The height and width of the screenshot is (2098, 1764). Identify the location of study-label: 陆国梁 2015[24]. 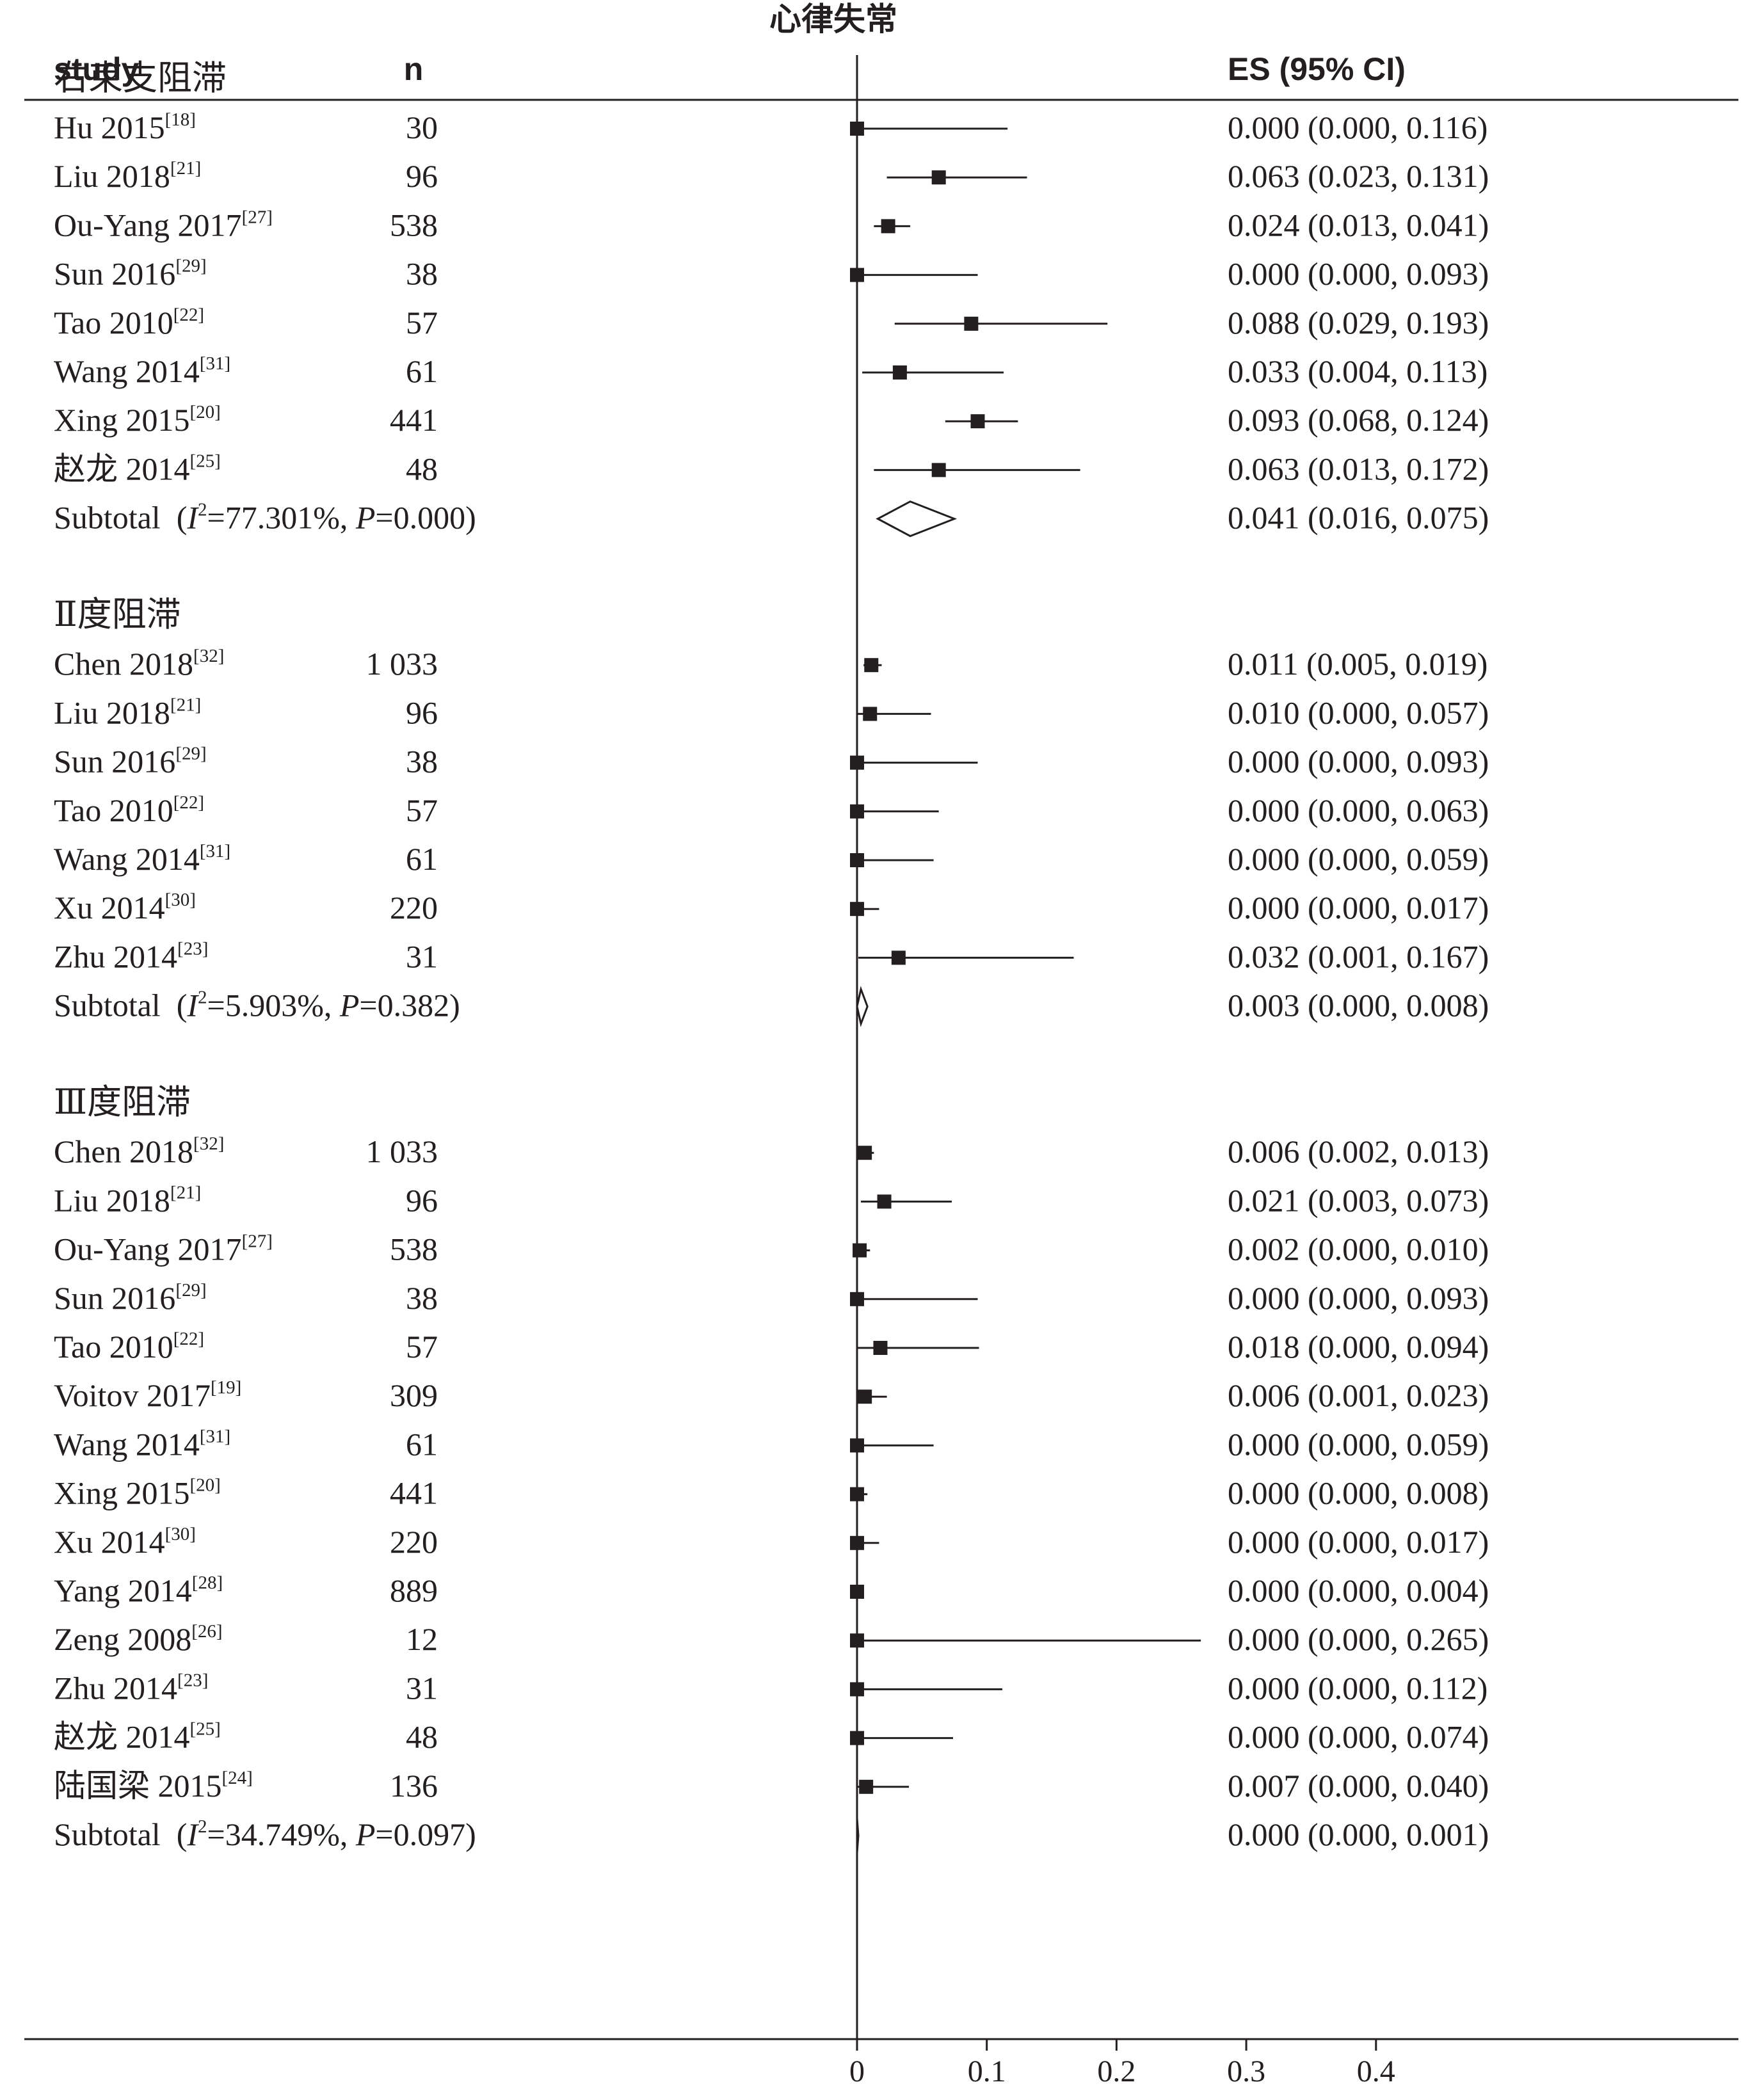
(153, 1786).